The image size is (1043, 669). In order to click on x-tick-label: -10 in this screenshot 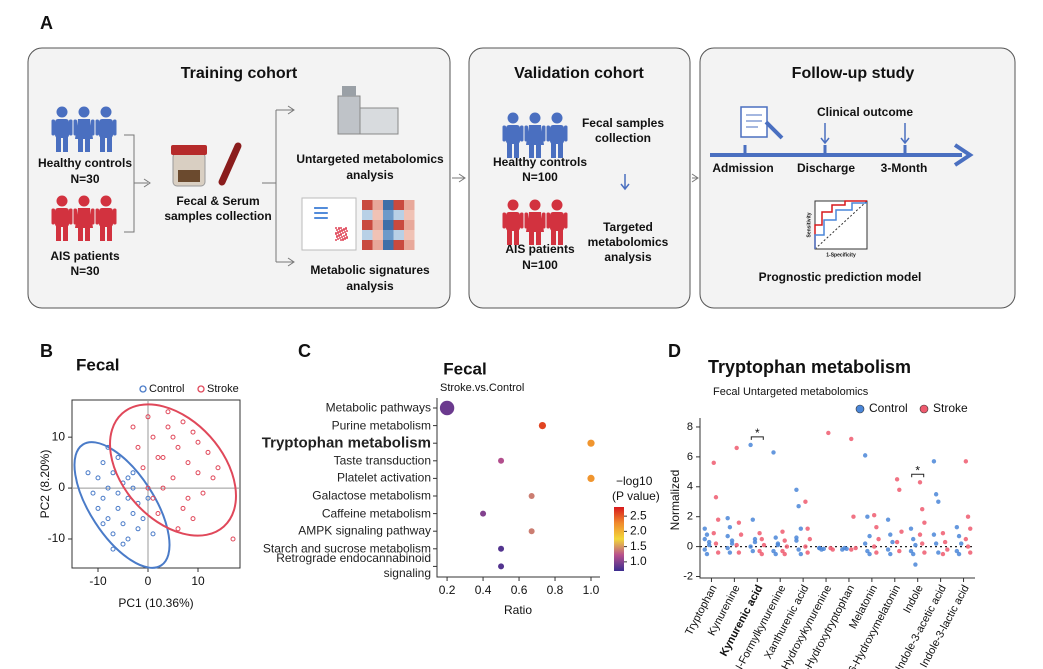, I will do `click(98, 581)`.